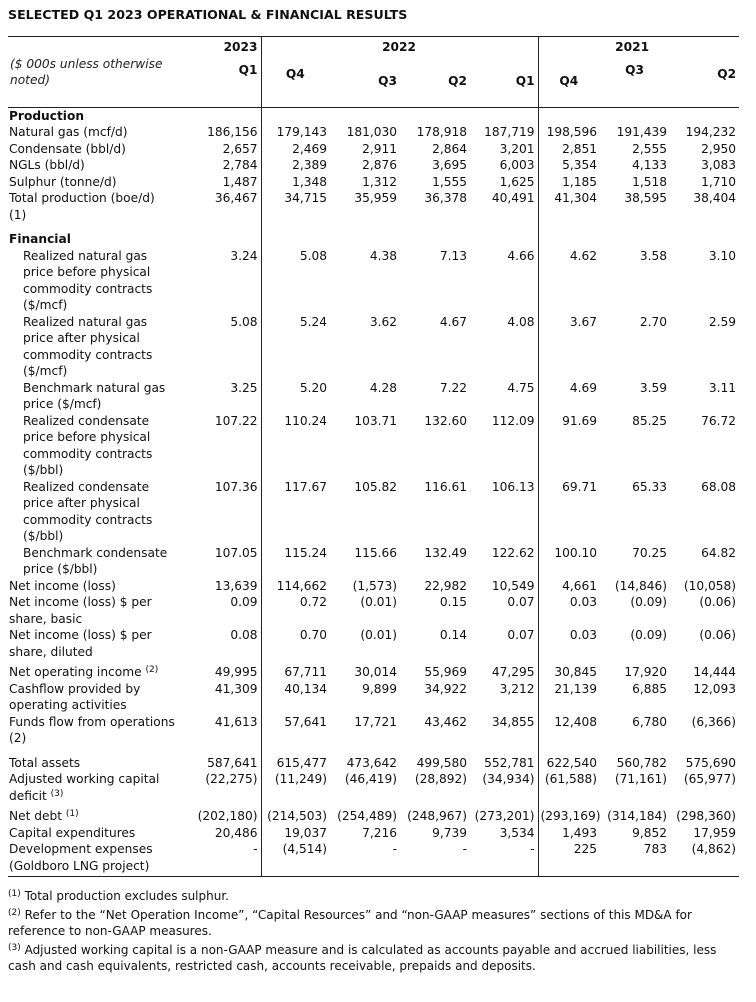  Describe the element at coordinates (295, 730) in the screenshot. I see `value-cell: 57,641` at that location.